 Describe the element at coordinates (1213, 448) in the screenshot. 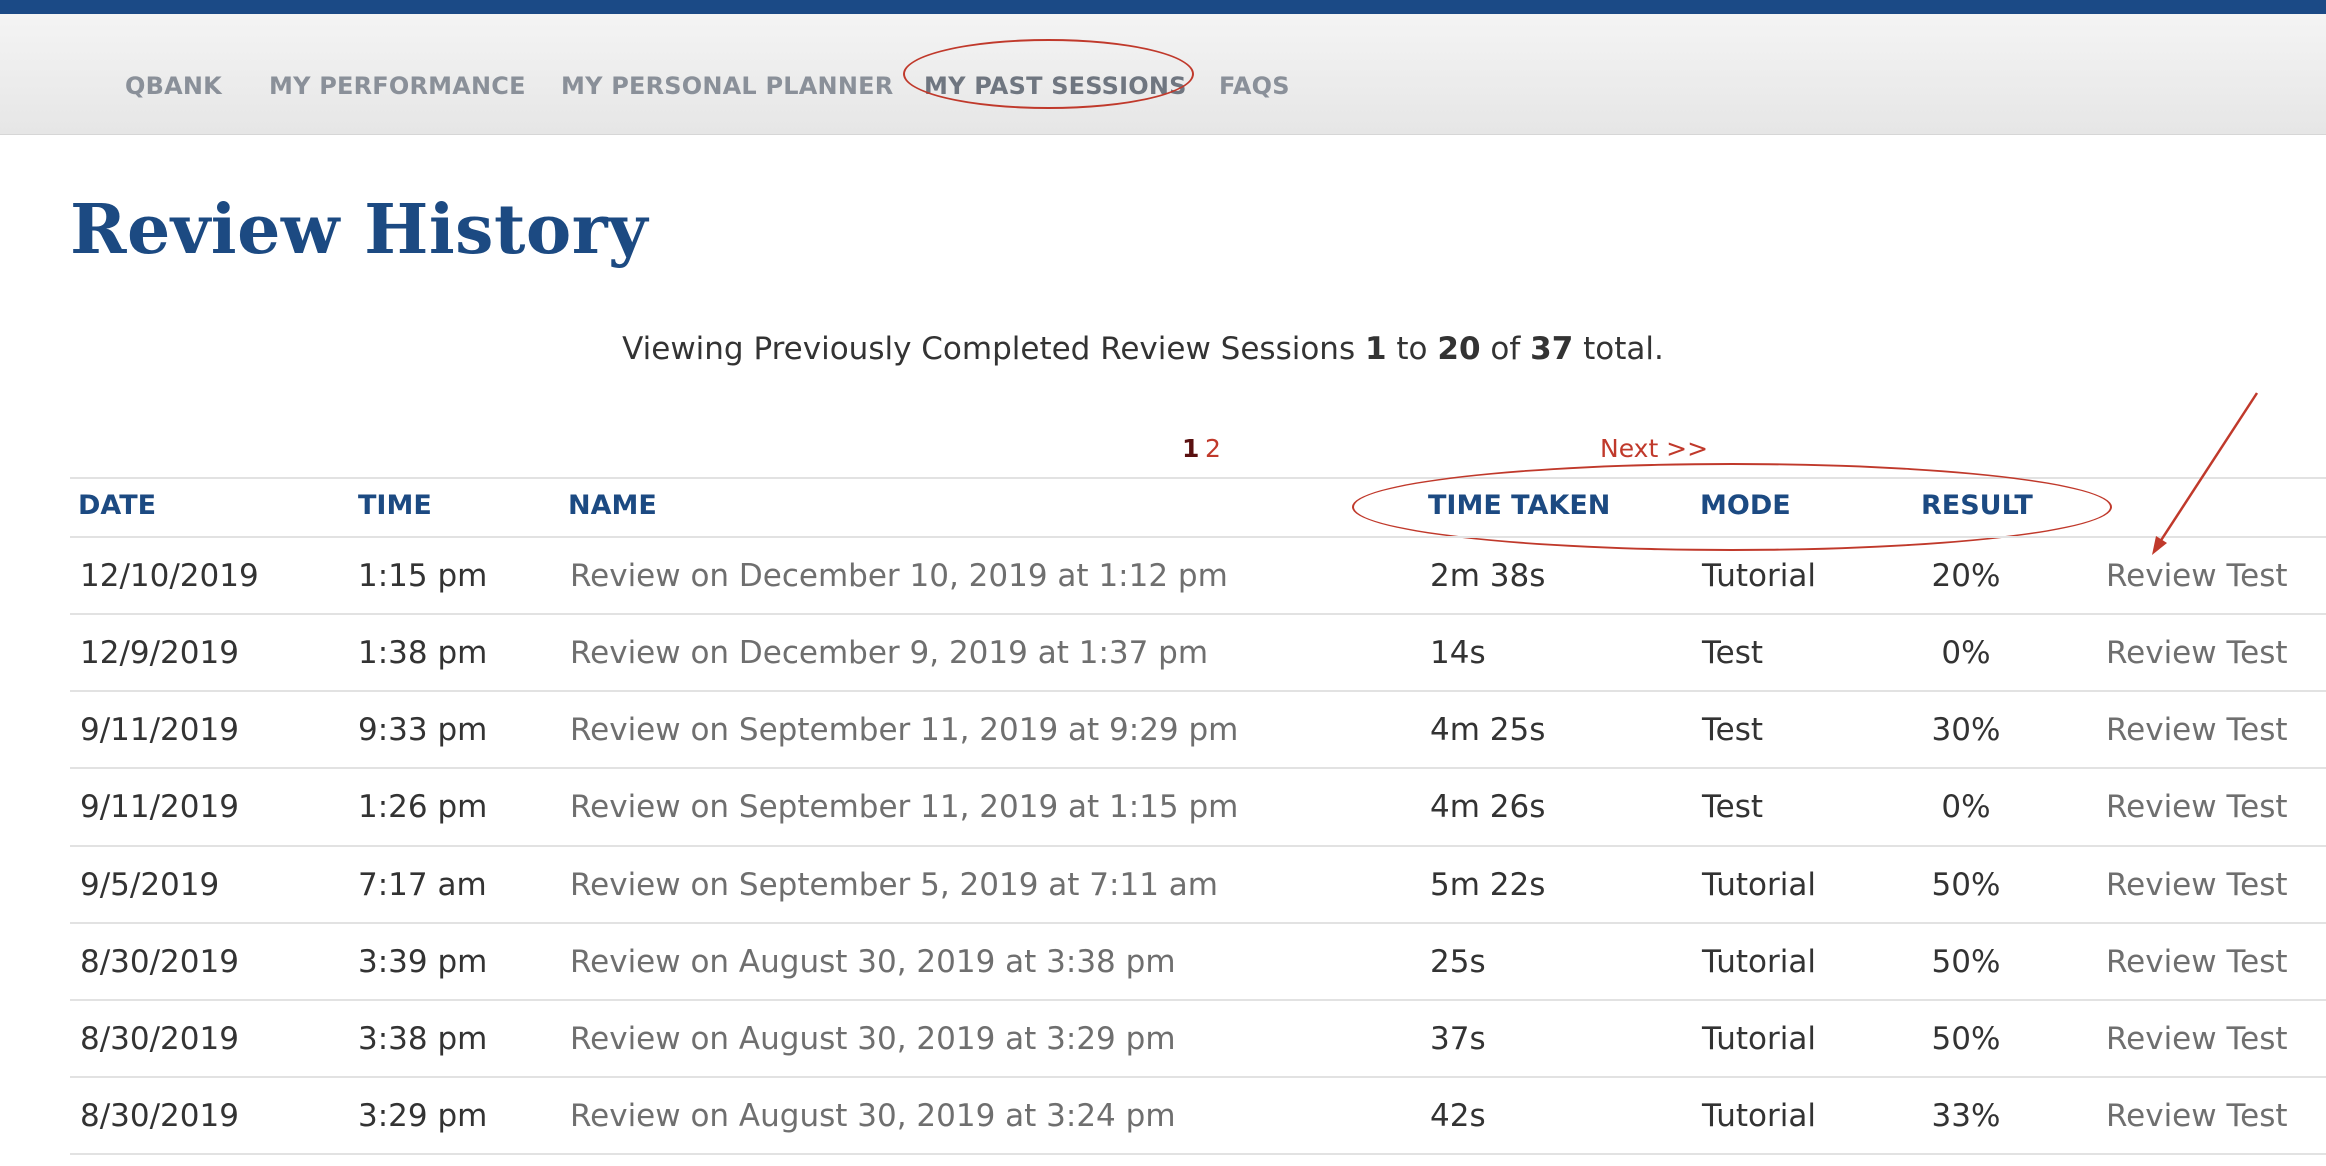

I see `pager-page-link: 2` at that location.